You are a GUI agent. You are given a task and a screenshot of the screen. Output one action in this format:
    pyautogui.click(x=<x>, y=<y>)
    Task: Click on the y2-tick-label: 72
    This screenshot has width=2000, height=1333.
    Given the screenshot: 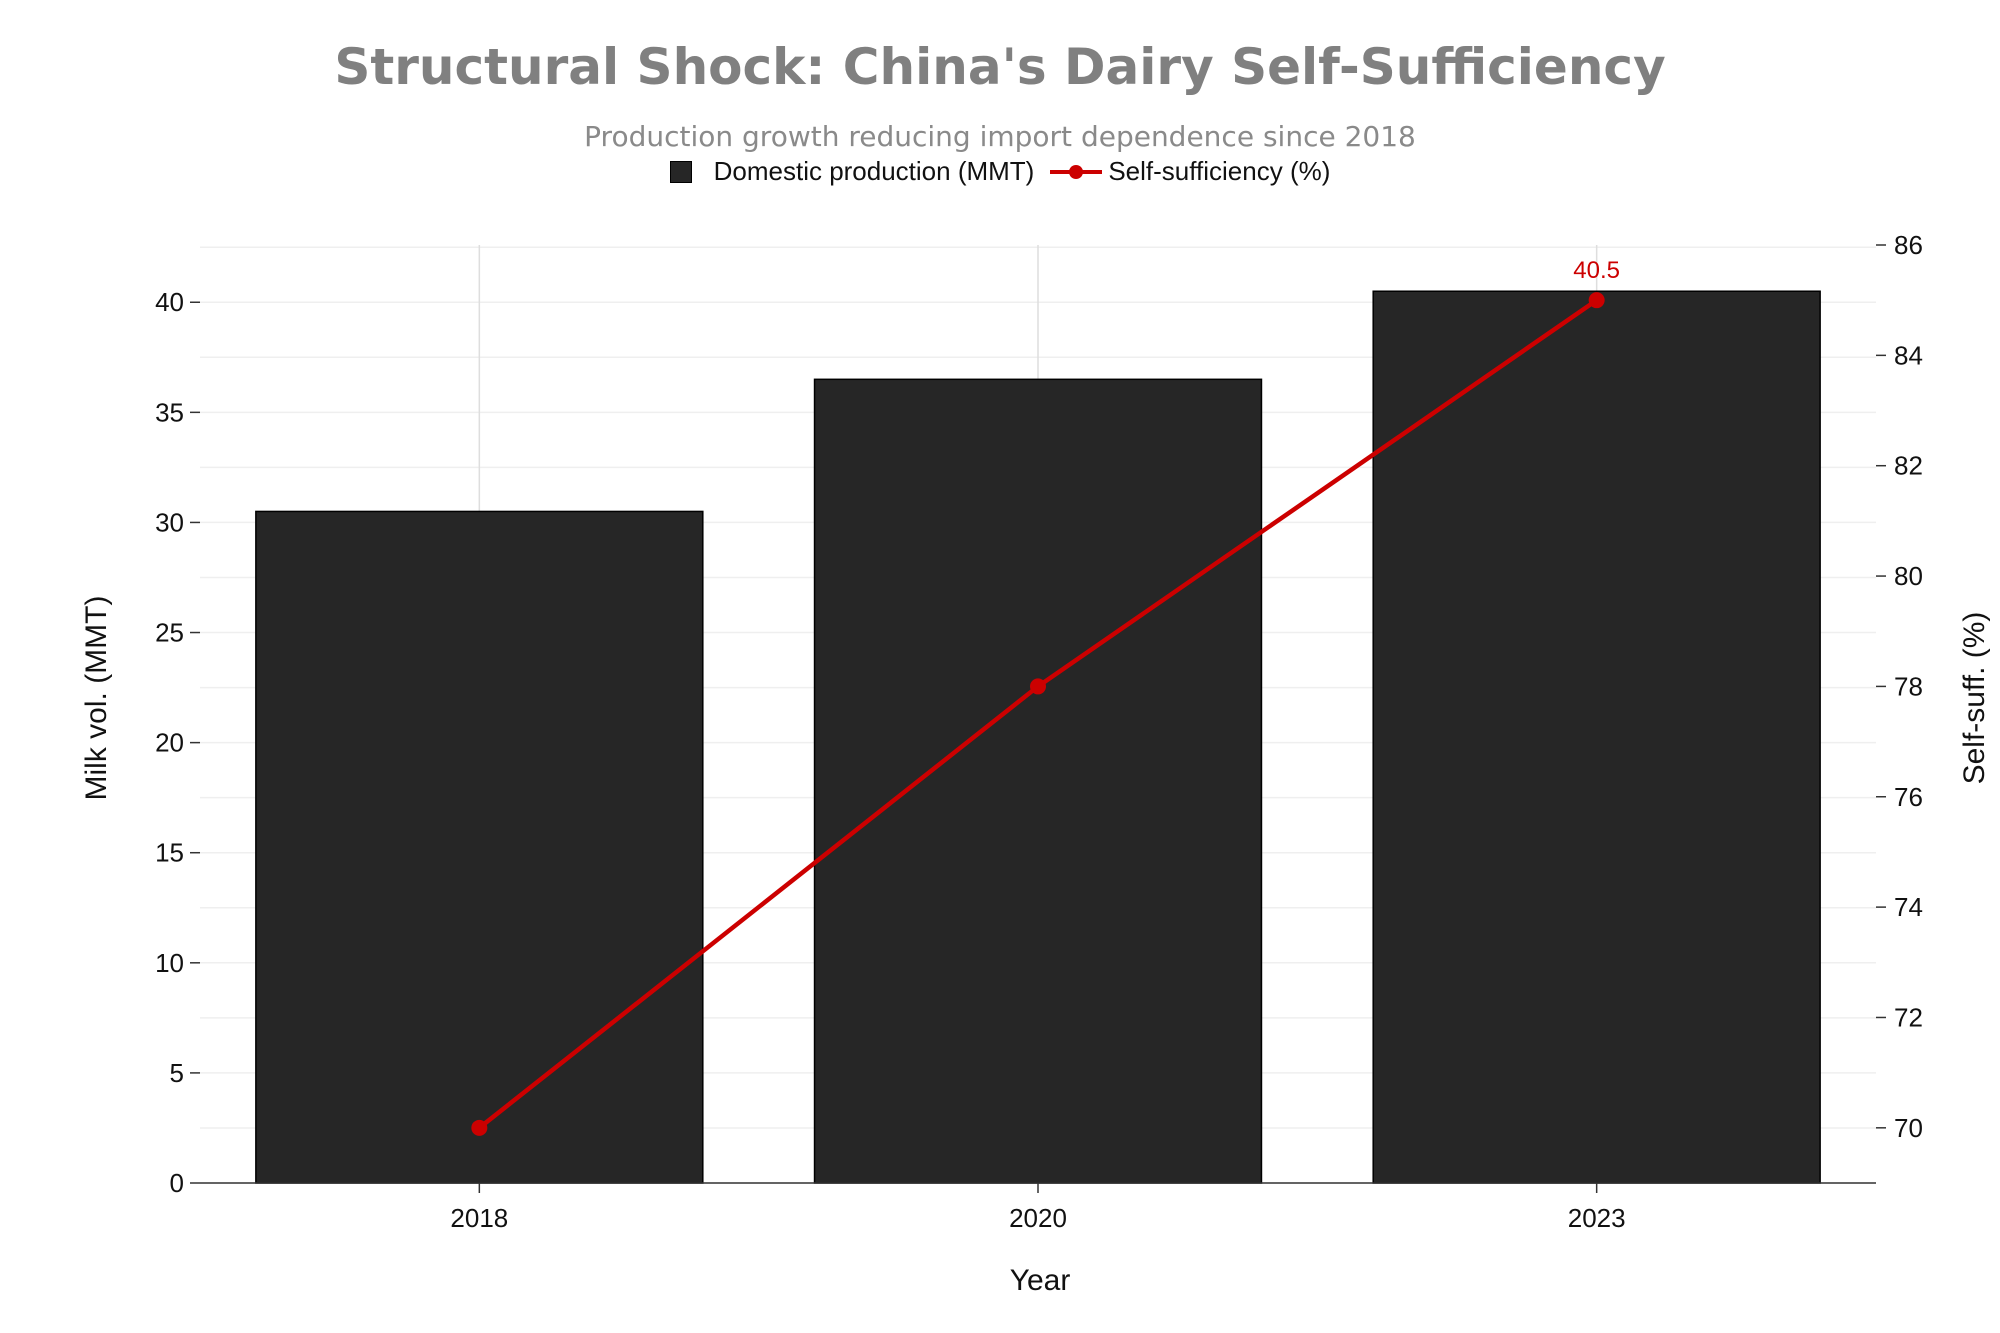 What is the action you would take?
    pyautogui.click(x=1908, y=1017)
    